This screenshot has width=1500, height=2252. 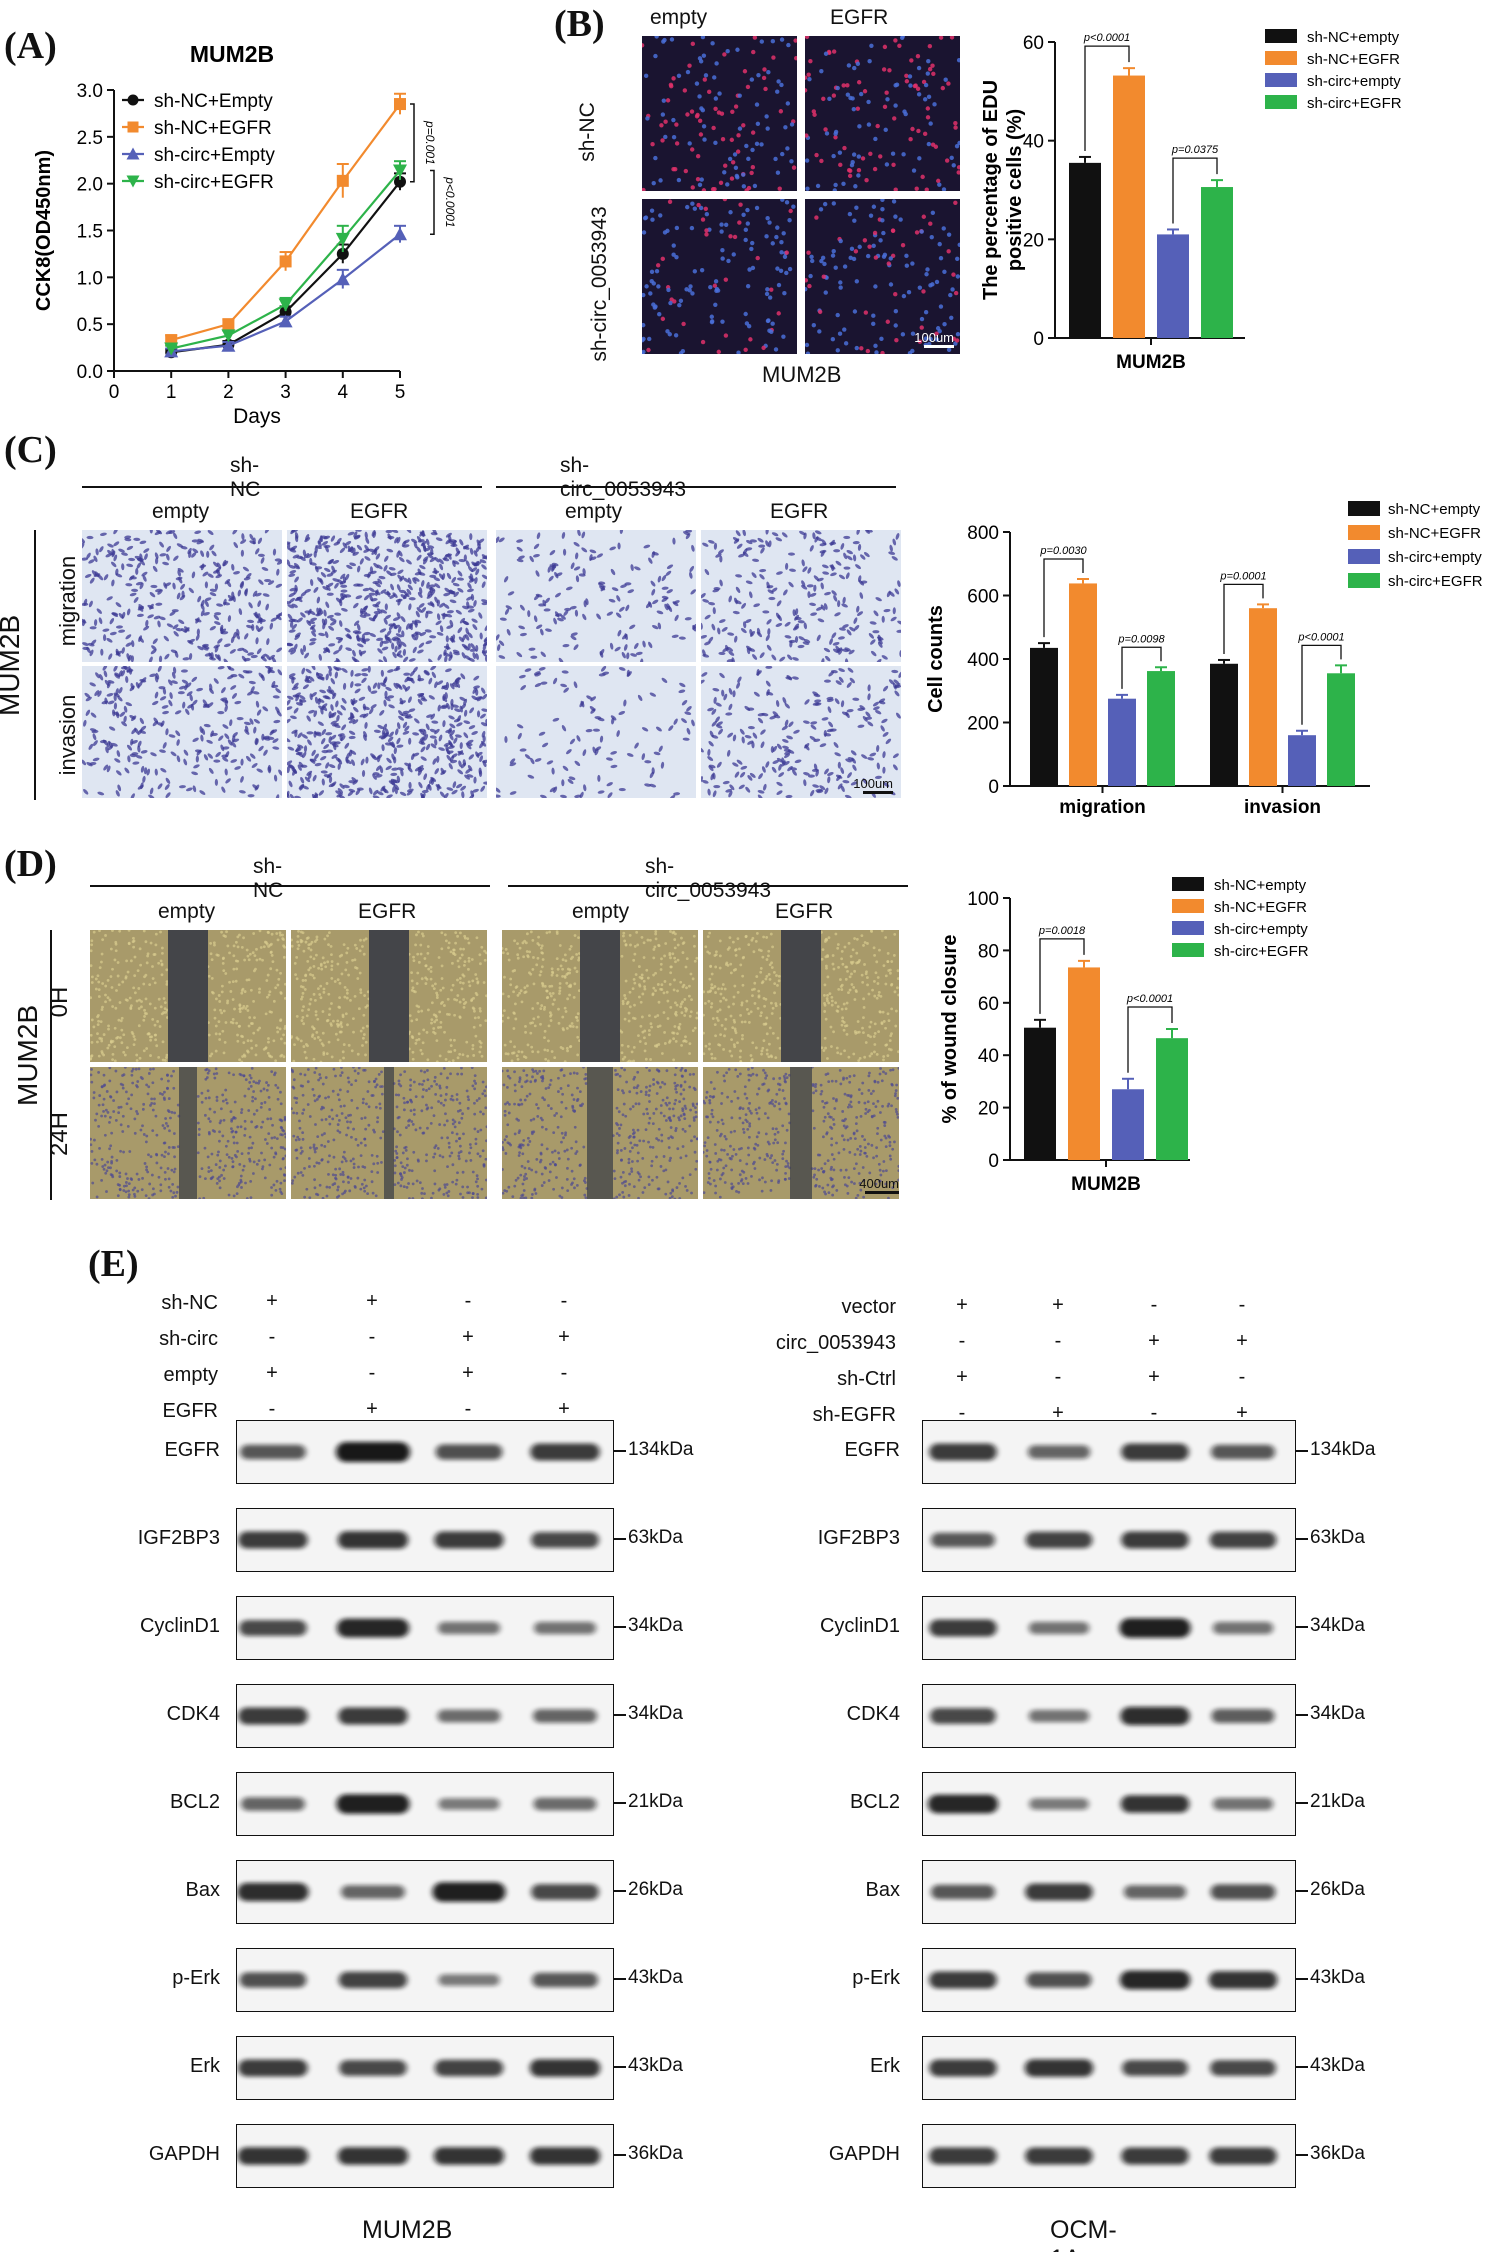 What do you see at coordinates (1217, 262) in the screenshot?
I see `bar` at bounding box center [1217, 262].